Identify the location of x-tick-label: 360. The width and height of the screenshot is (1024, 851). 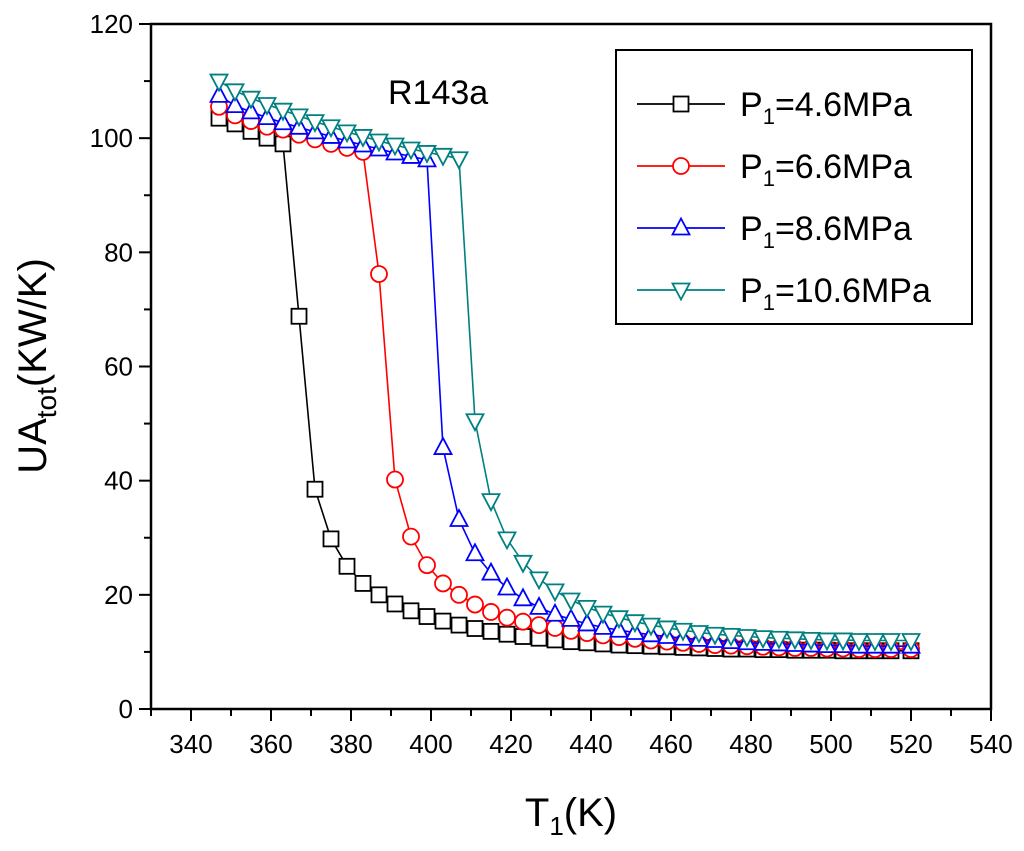
(270, 744).